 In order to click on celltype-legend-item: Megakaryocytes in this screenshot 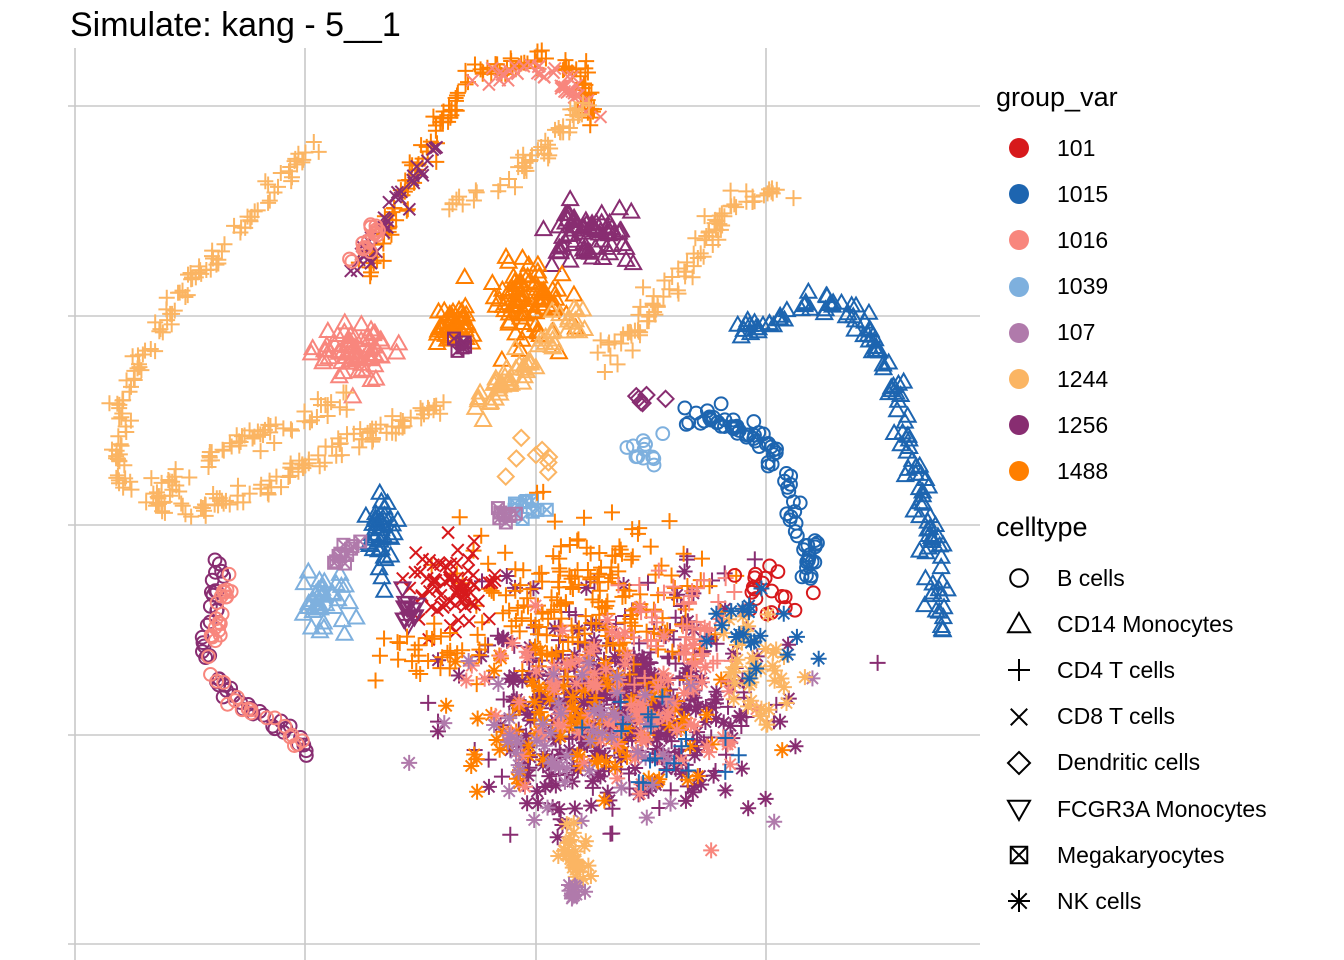, I will do `click(1131, 855)`.